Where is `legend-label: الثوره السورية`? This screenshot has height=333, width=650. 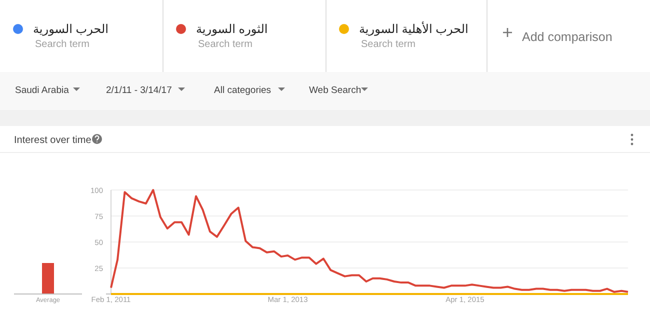 legend-label: الثوره السورية is located at coordinates (232, 29).